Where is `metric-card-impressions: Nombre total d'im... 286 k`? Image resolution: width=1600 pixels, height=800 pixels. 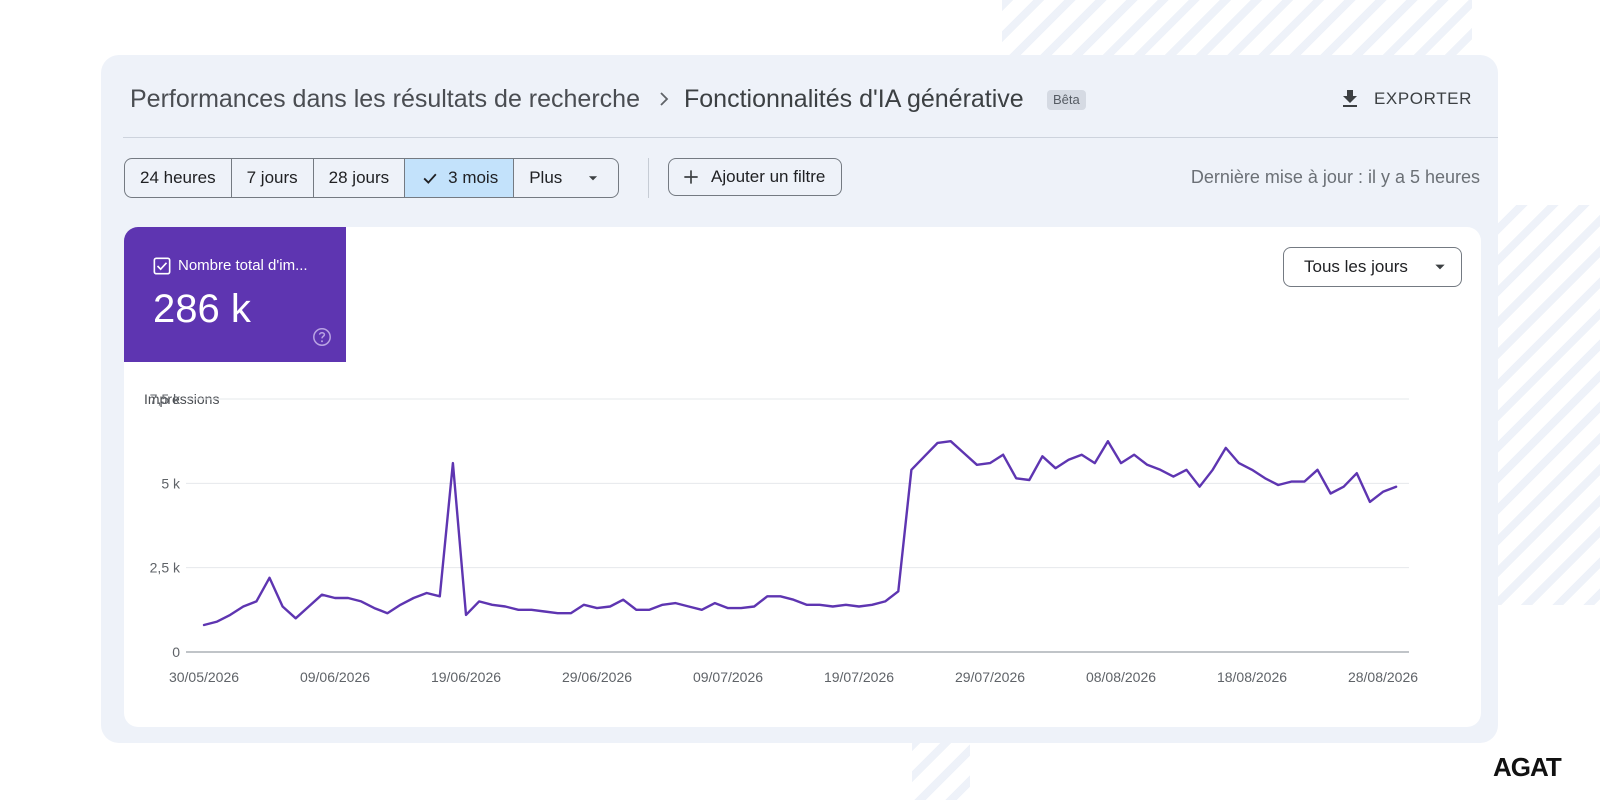
metric-card-impressions: Nombre total d'im... 286 k is located at coordinates (235, 294).